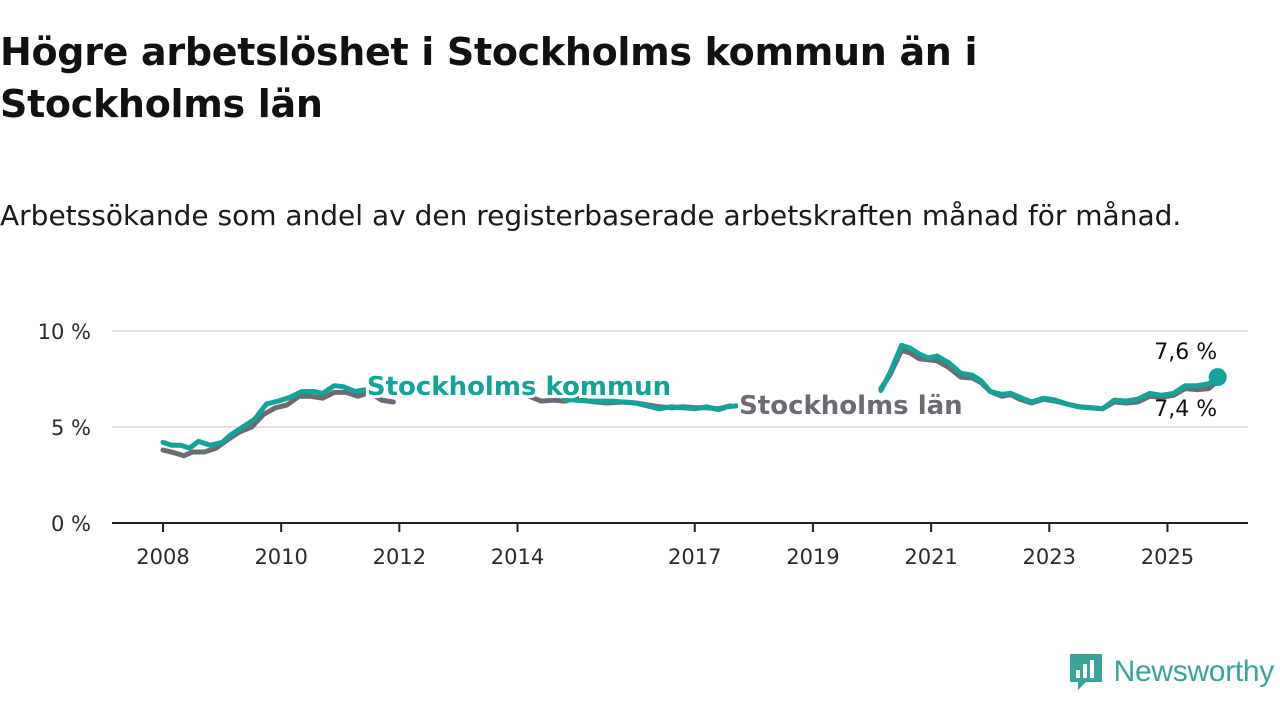  I want to click on x-tick-label: 2021, so click(930, 557).